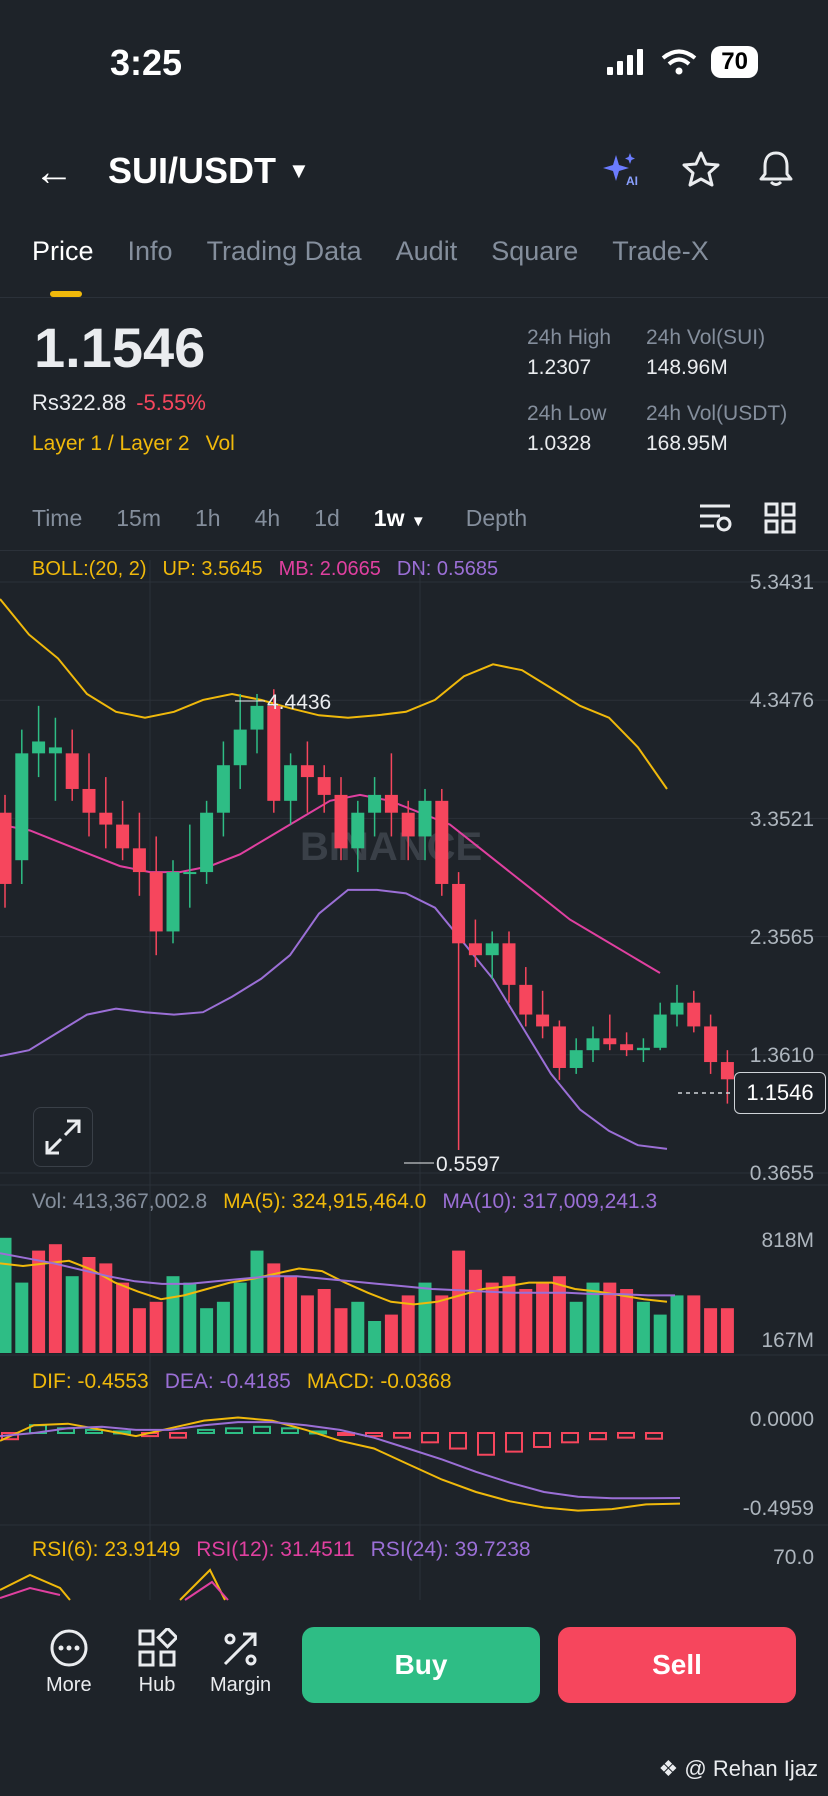 This screenshot has width=828, height=1796. I want to click on interval-time: Time, so click(57, 518).